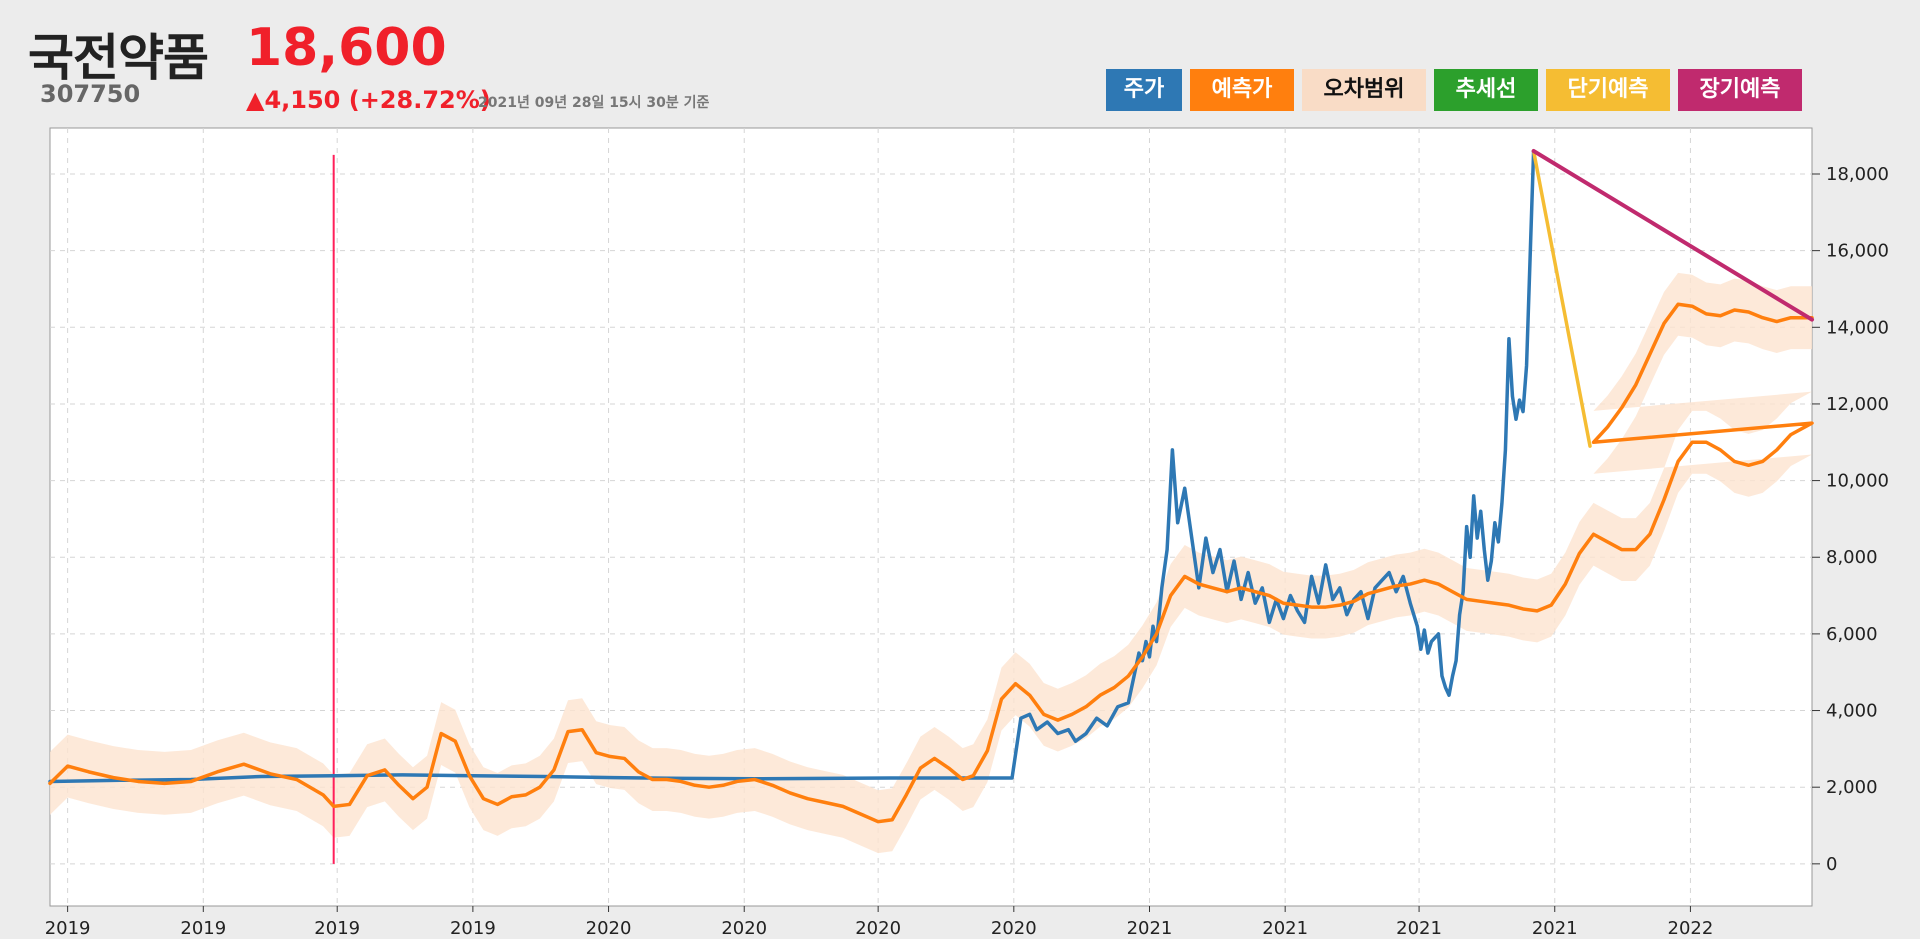 This screenshot has height=939, width=1920. What do you see at coordinates (346, 48) in the screenshot?
I see `stock-price: 18,600` at bounding box center [346, 48].